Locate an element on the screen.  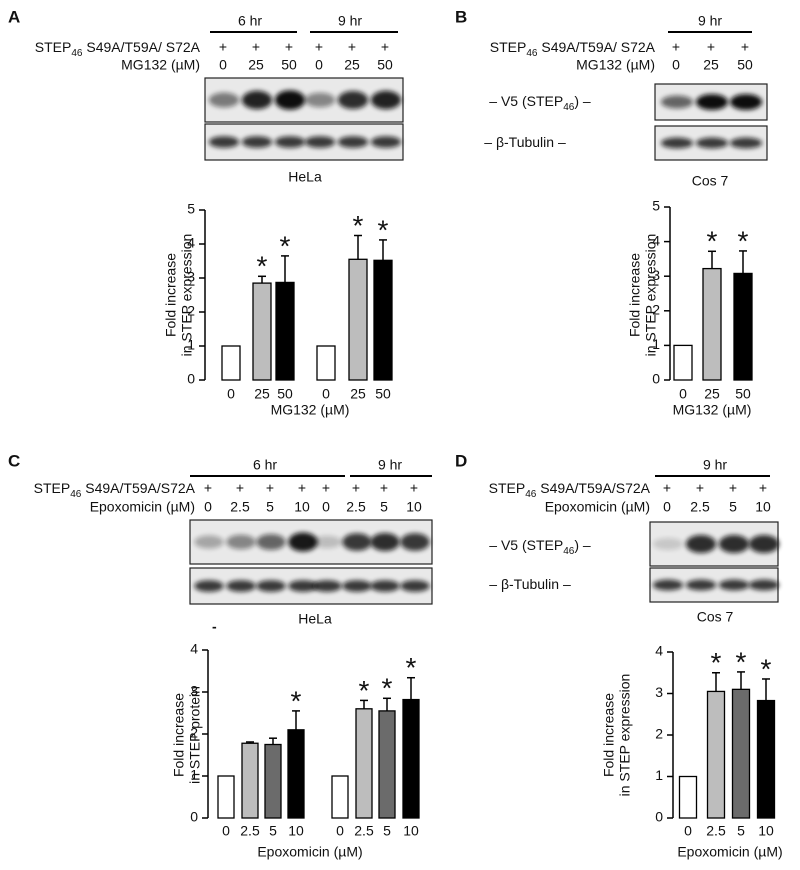
text-part: S49A/T59A/S72A is located at coordinates (138, 488).